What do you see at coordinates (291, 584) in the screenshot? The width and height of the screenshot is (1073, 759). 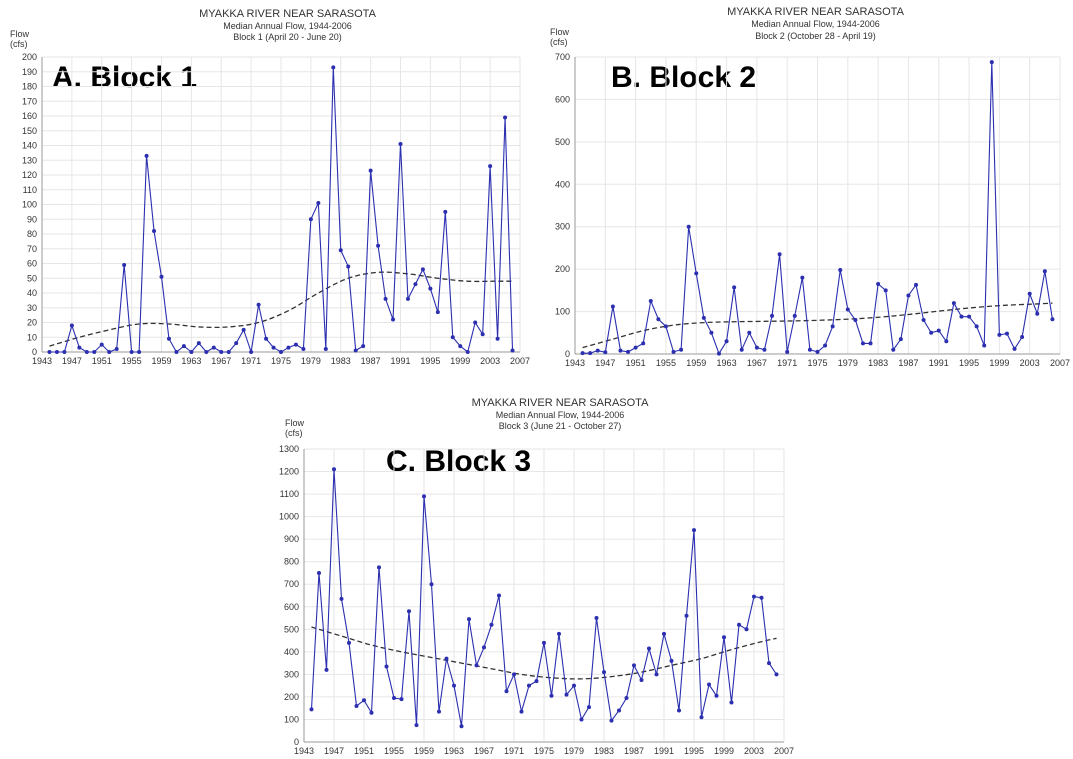 I see `y-tick-label: 700` at bounding box center [291, 584].